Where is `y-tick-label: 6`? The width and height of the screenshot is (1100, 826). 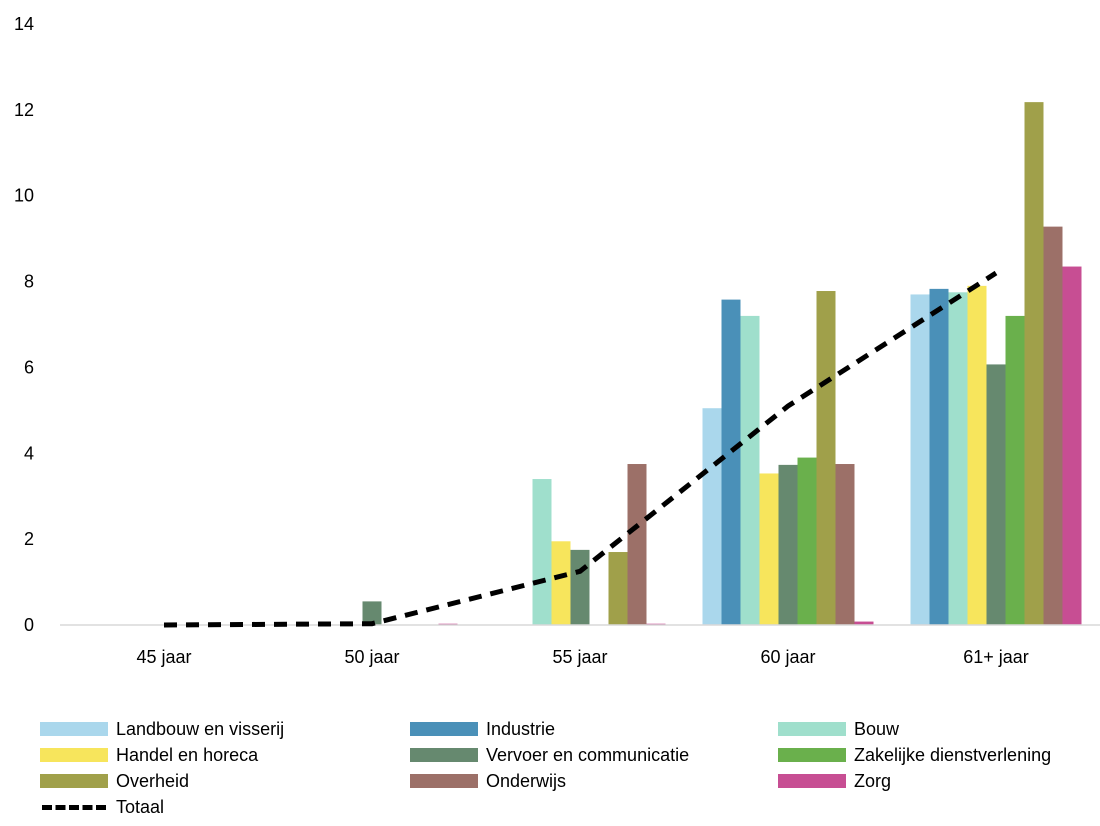
y-tick-label: 6 is located at coordinates (29, 367).